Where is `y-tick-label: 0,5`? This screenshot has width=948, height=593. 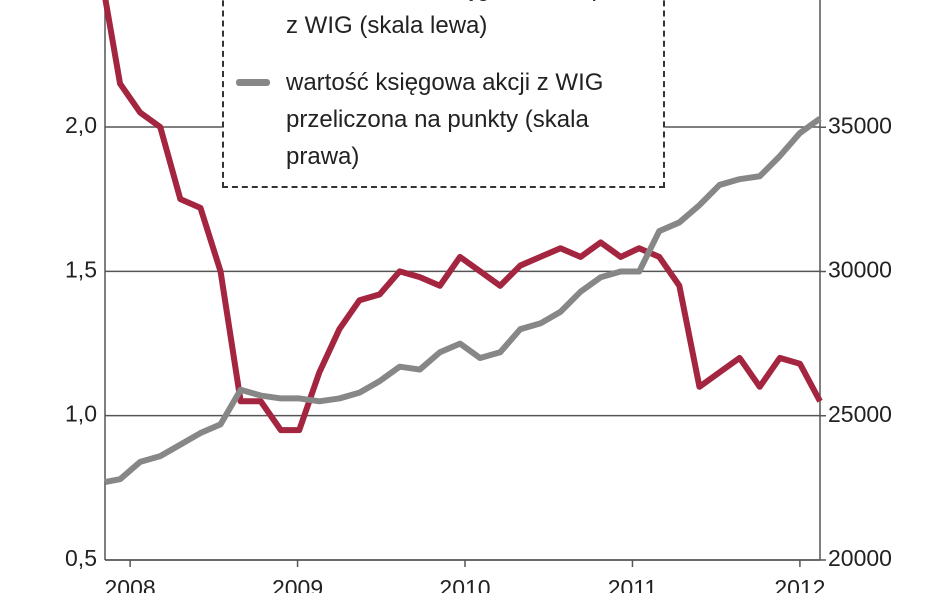 y-tick-label: 0,5 is located at coordinates (81, 558).